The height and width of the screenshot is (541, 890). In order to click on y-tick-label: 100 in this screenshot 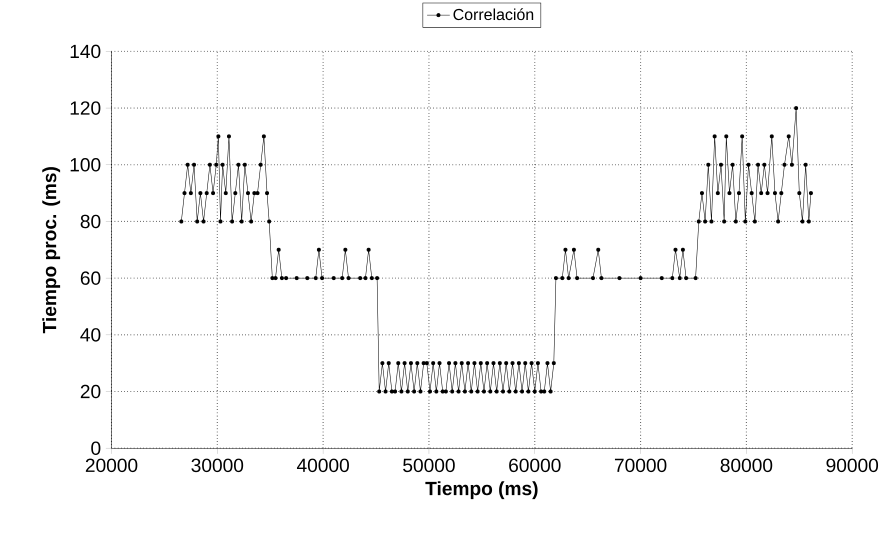, I will do `click(85, 165)`.